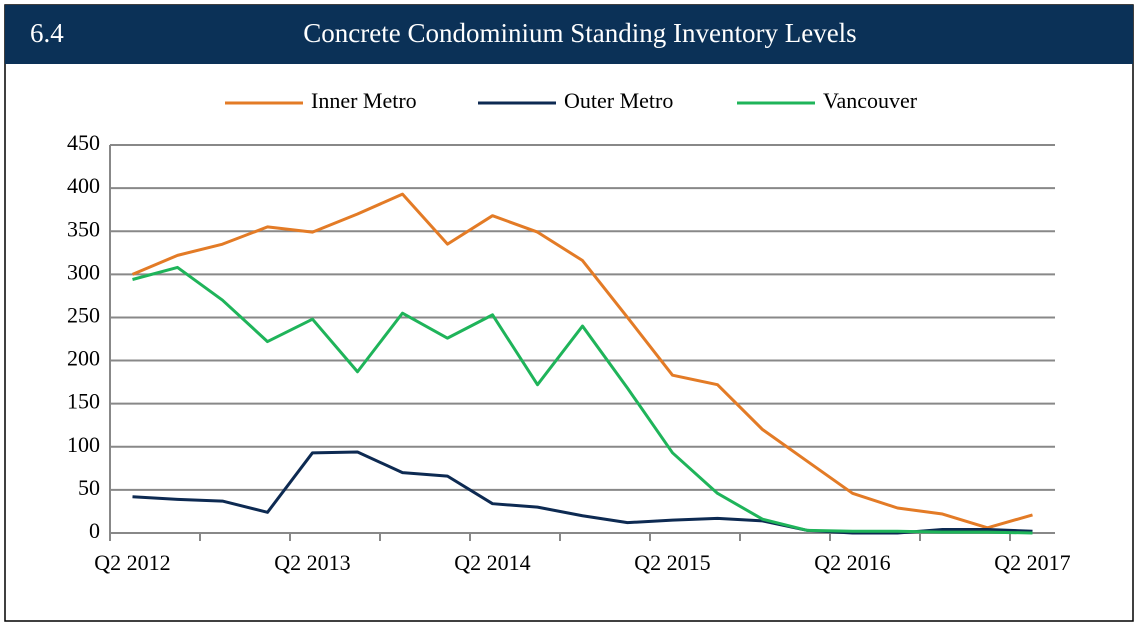 Image resolution: width=1140 pixels, height=631 pixels. I want to click on series-line, so click(582, 492).